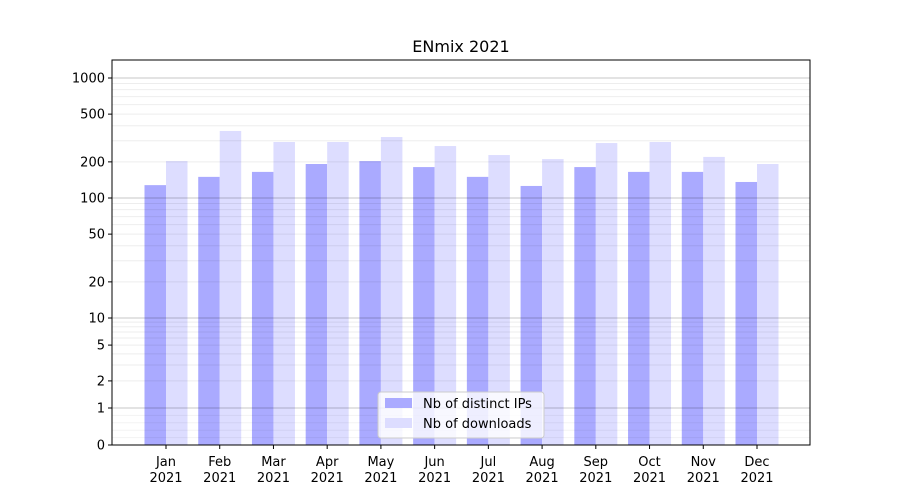 The height and width of the screenshot is (500, 900). Describe the element at coordinates (92, 115) in the screenshot. I see `y-tick-label: 500` at that location.